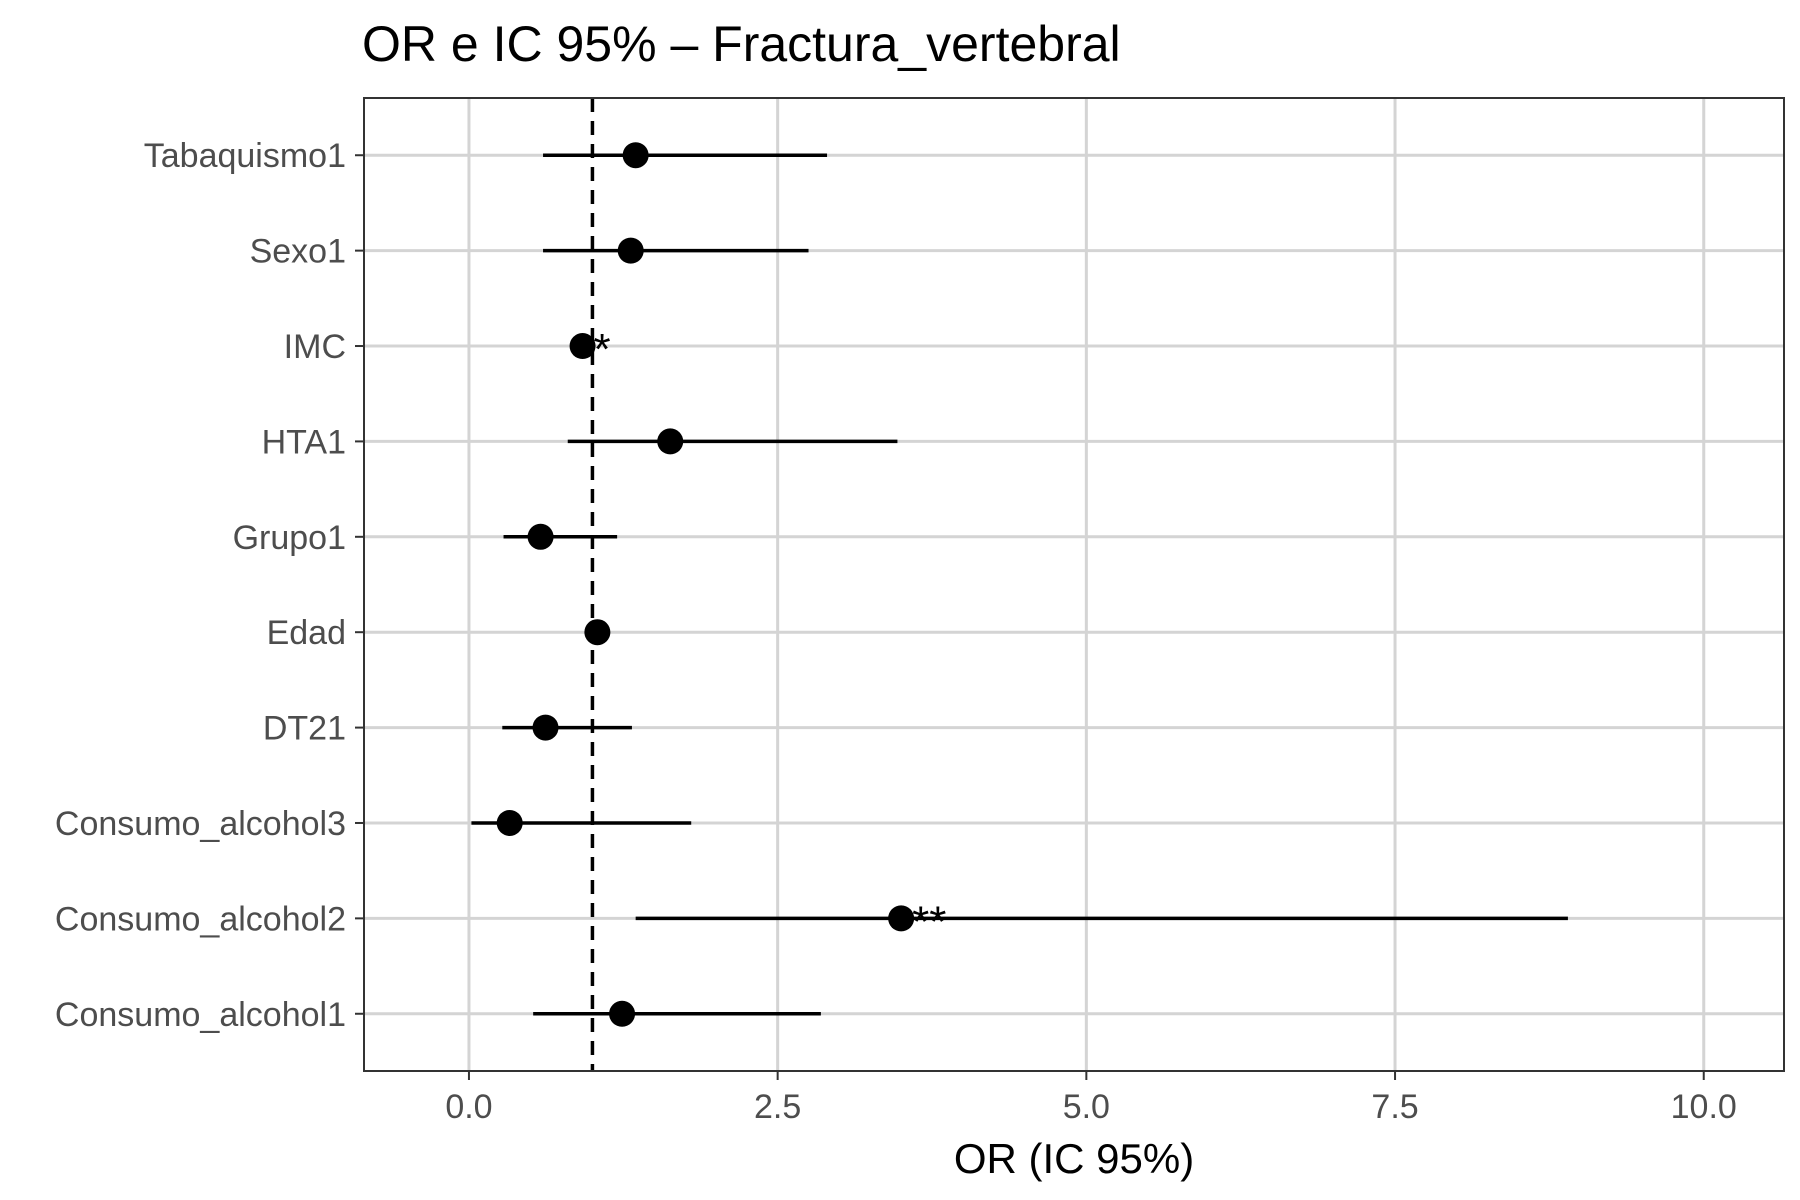 The width and height of the screenshot is (1800, 1200). What do you see at coordinates (1086, 1107) in the screenshot?
I see `x-tick-label: 5.0` at bounding box center [1086, 1107].